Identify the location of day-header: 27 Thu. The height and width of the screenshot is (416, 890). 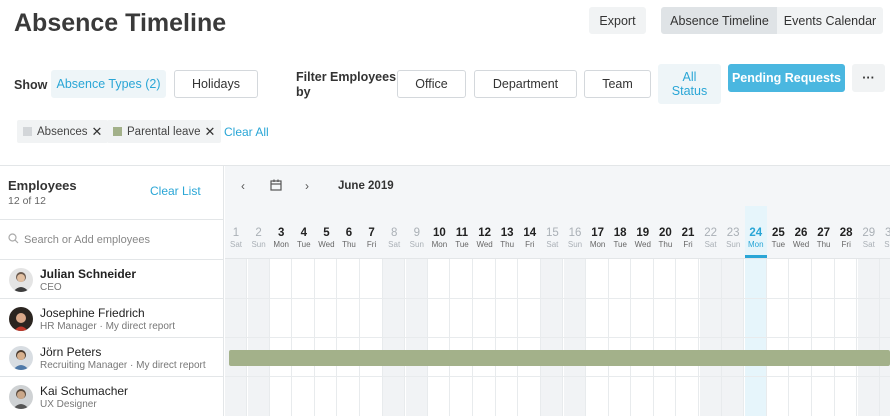
(824, 232).